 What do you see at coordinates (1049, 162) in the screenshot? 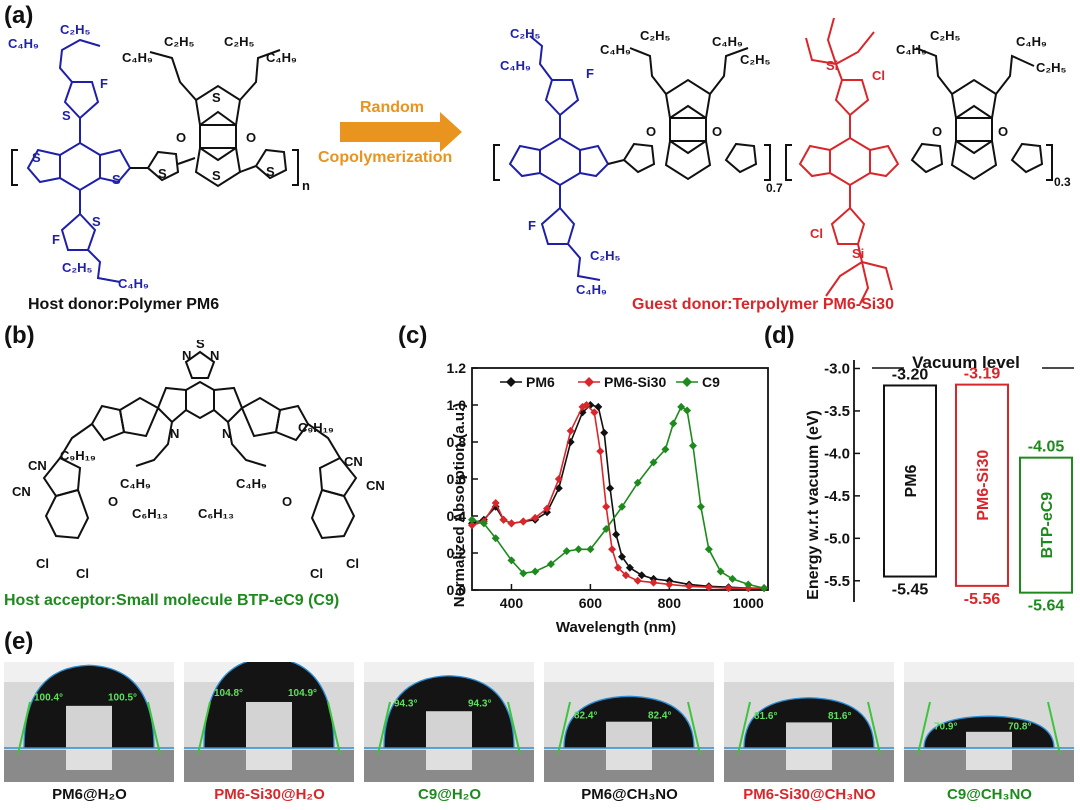
I see `si30-right-bracket` at bounding box center [1049, 162].